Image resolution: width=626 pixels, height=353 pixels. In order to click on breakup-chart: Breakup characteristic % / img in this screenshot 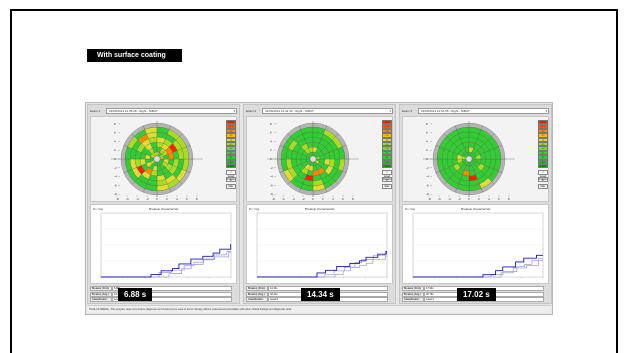, I will do `click(163, 244)`.